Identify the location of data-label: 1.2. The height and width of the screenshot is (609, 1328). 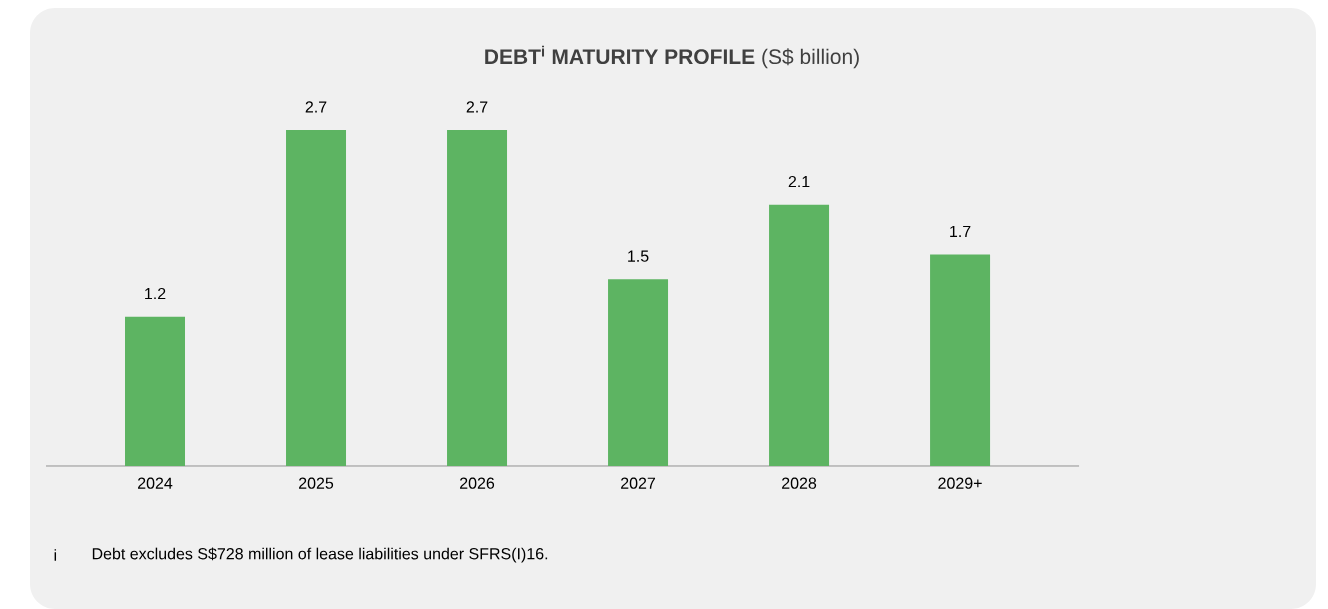
(155, 293).